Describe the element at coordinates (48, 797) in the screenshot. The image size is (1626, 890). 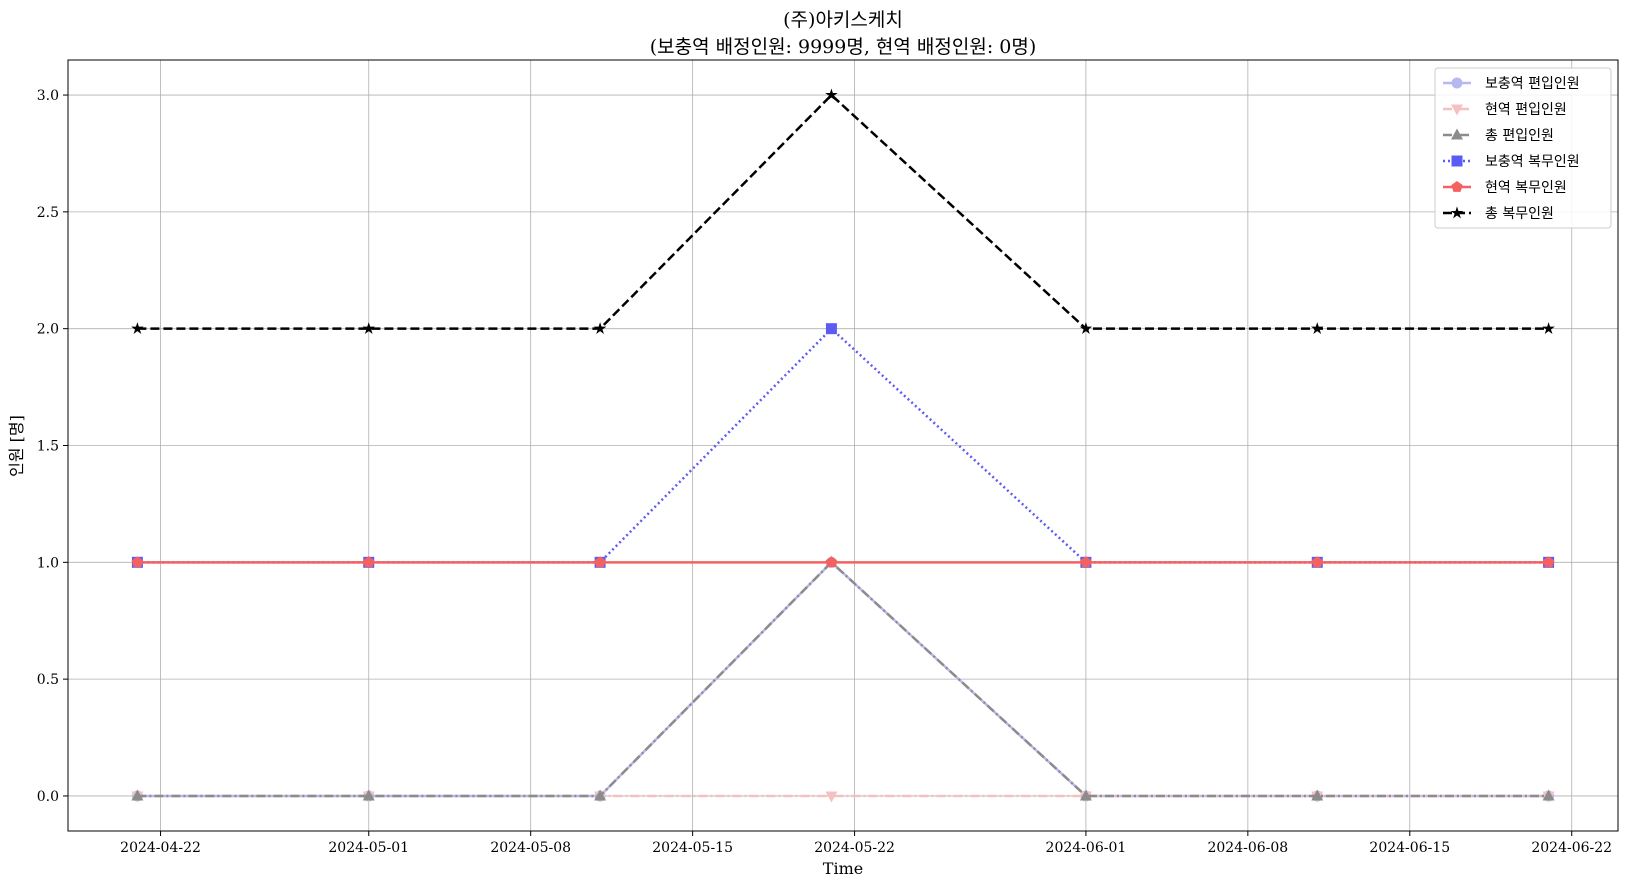
I see `y-tick-label: 0.0` at that location.